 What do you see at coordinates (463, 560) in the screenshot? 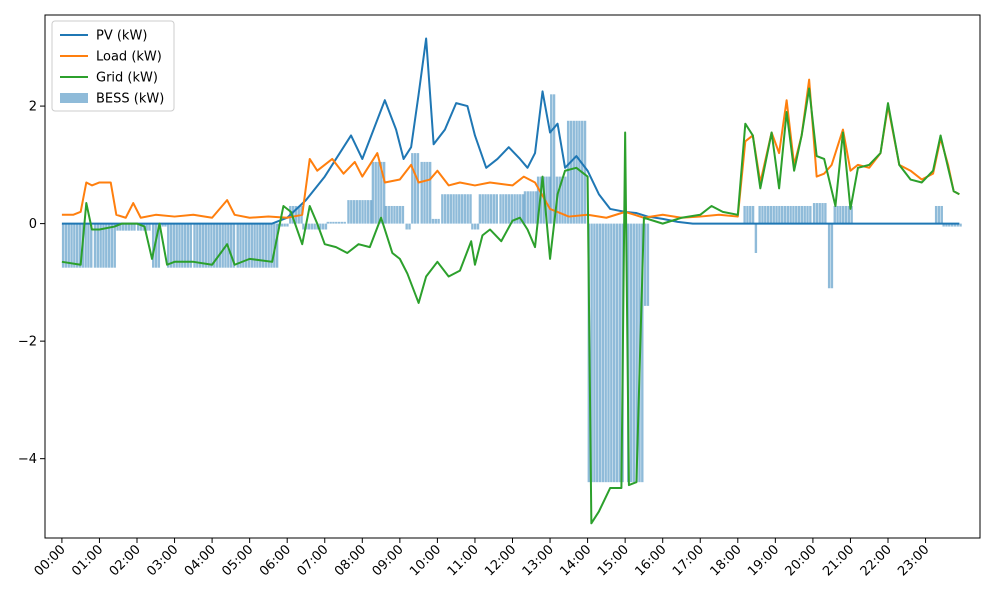
I see `x-tick-label: 11:00` at bounding box center [463, 560].